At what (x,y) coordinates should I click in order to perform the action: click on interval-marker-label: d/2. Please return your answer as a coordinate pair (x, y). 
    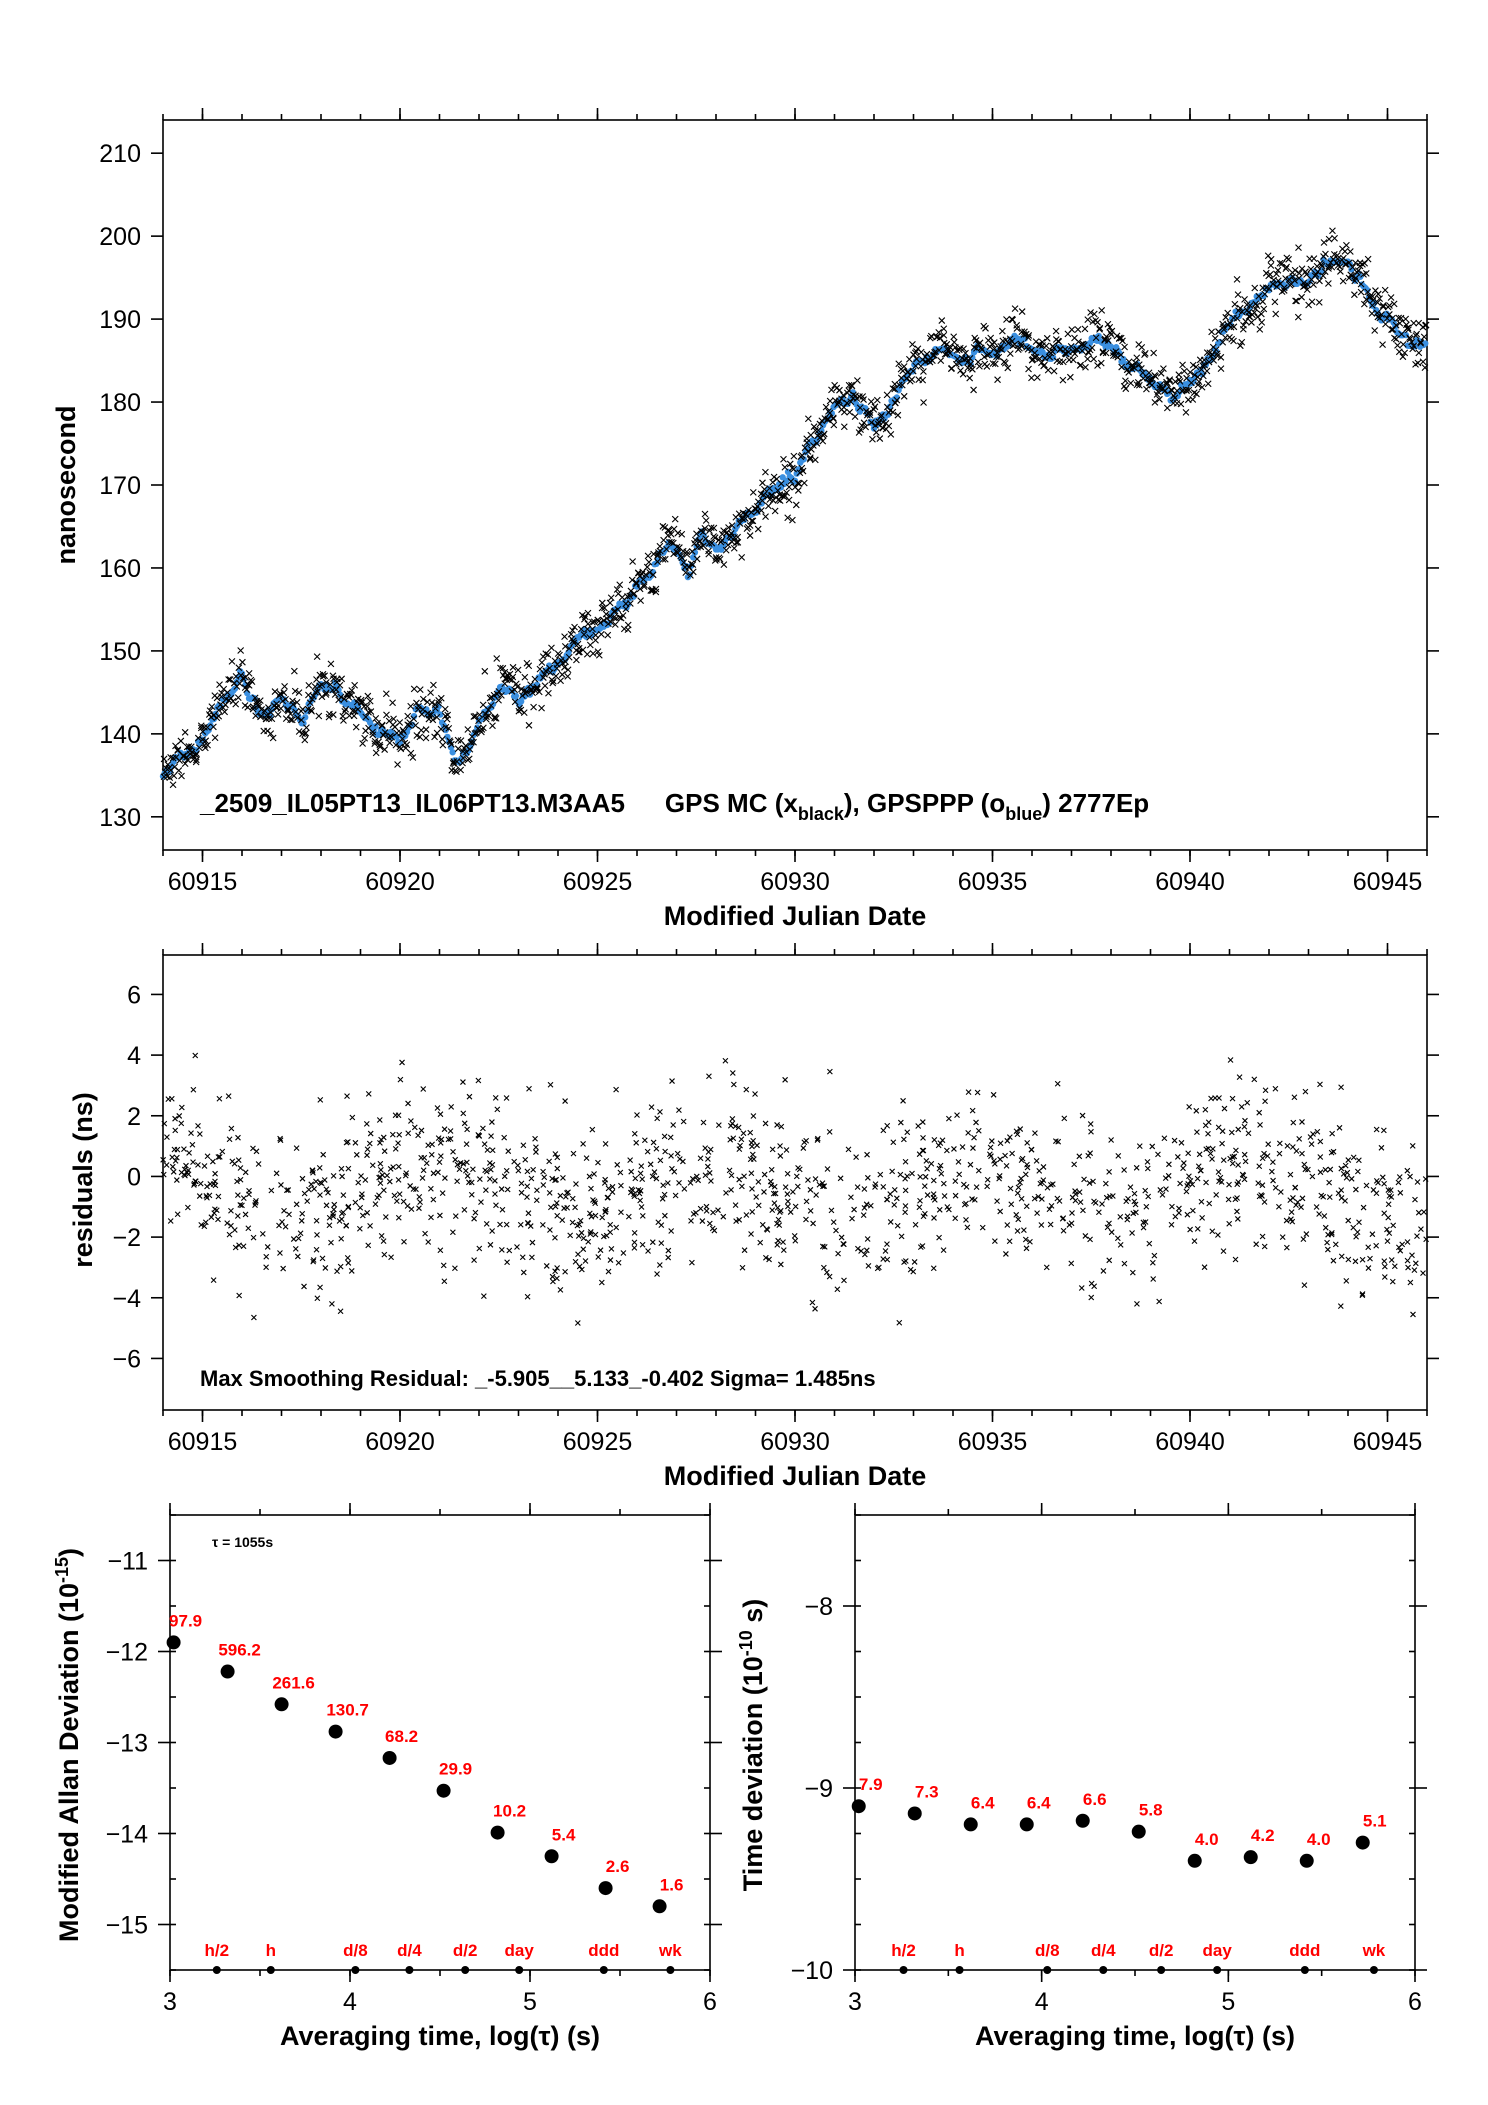
    Looking at the image, I should click on (465, 1950).